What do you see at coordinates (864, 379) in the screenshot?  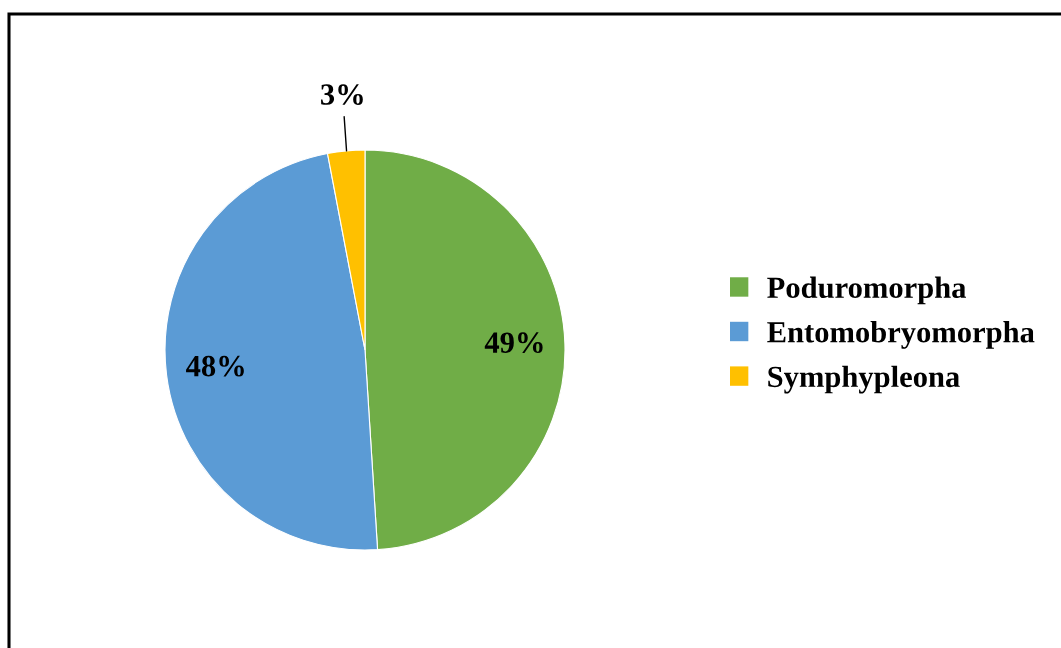 I see `legend-label: Symphypleona` at bounding box center [864, 379].